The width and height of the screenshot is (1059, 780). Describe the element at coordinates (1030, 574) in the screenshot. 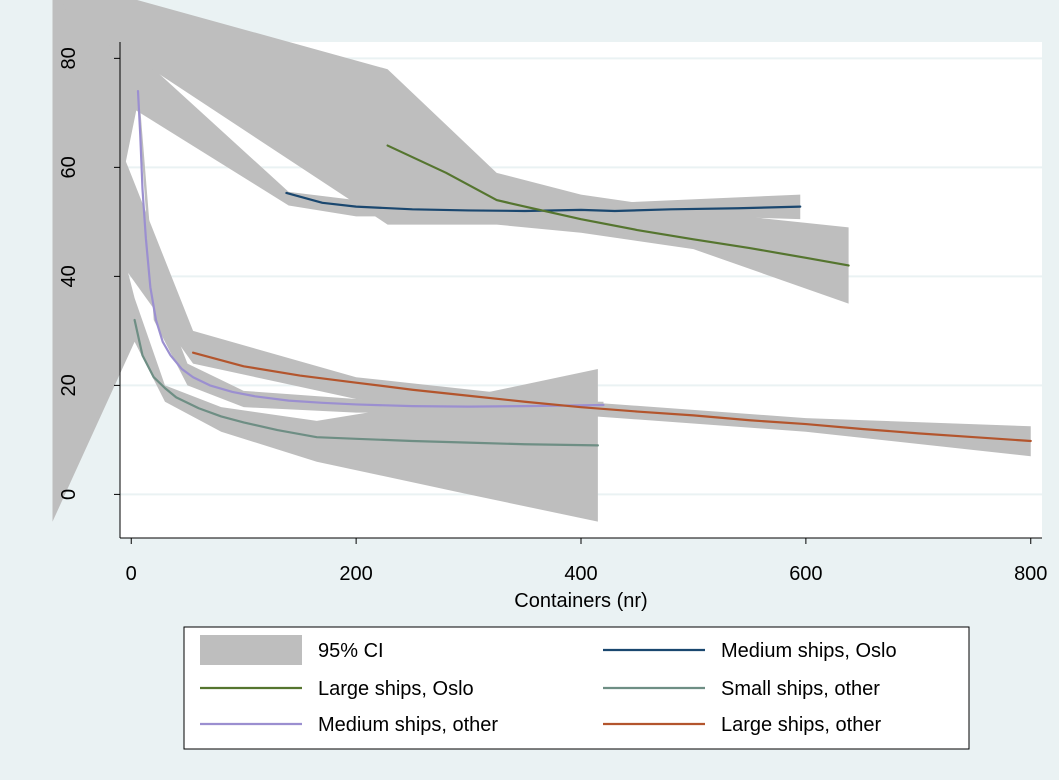

I see `x-tick-label: 800` at that location.